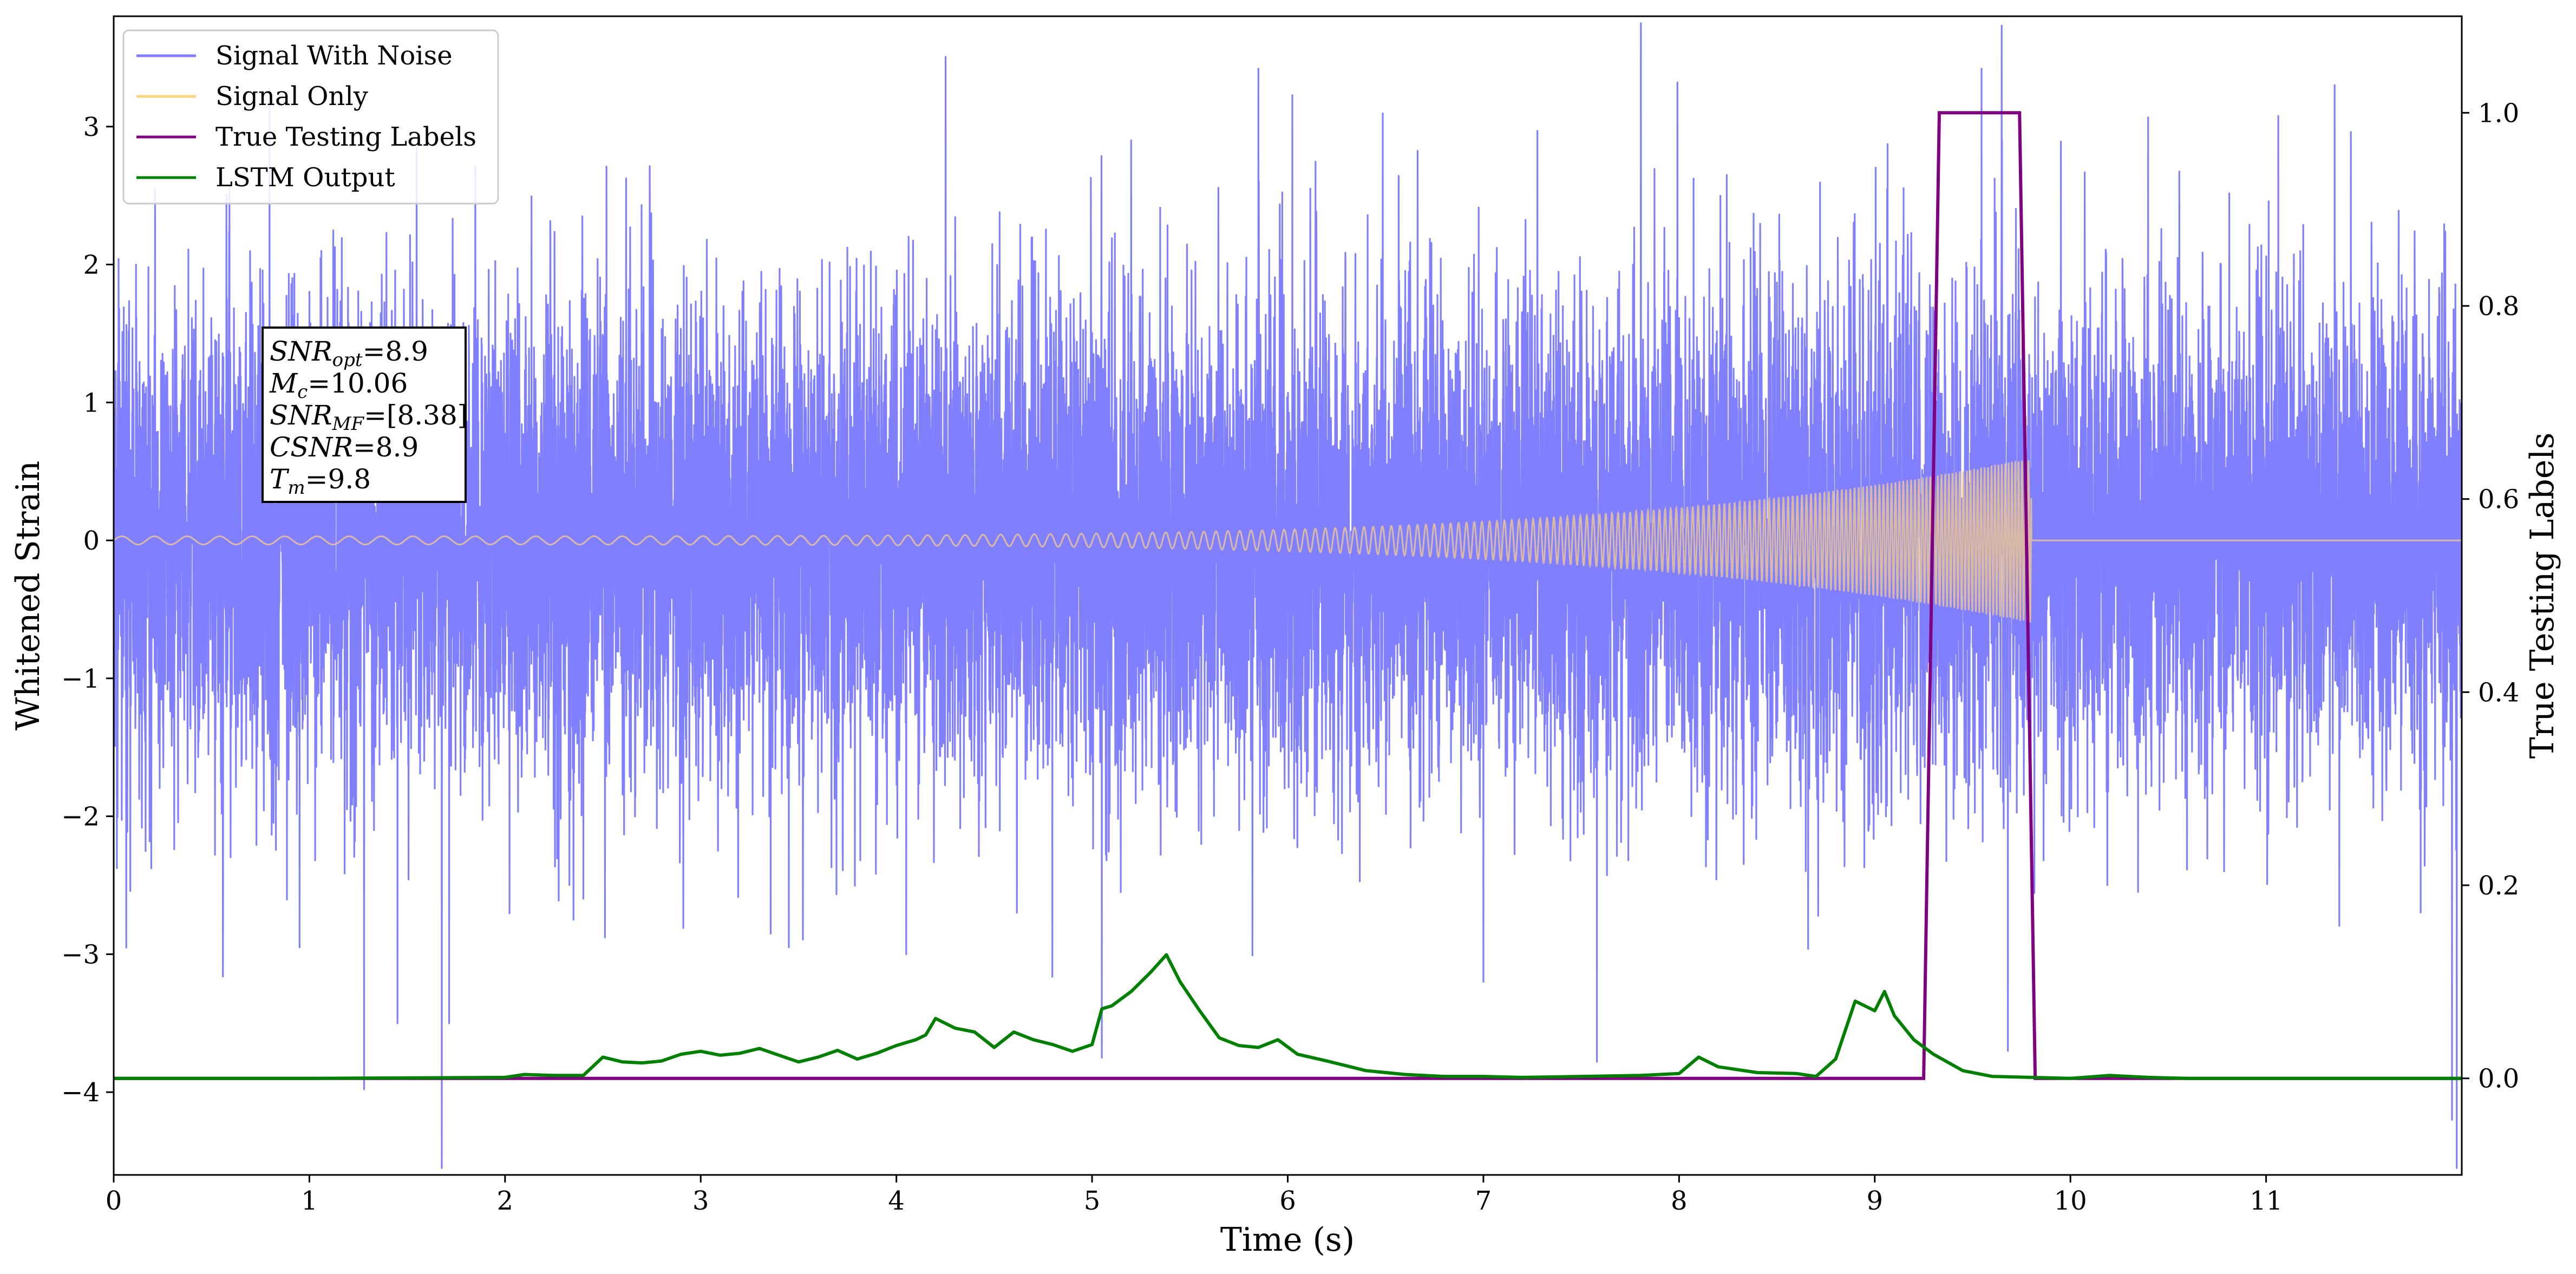 This screenshot has width=2576, height=1274. What do you see at coordinates (1092, 1201) in the screenshot?
I see `x-tick-label: 5` at bounding box center [1092, 1201].